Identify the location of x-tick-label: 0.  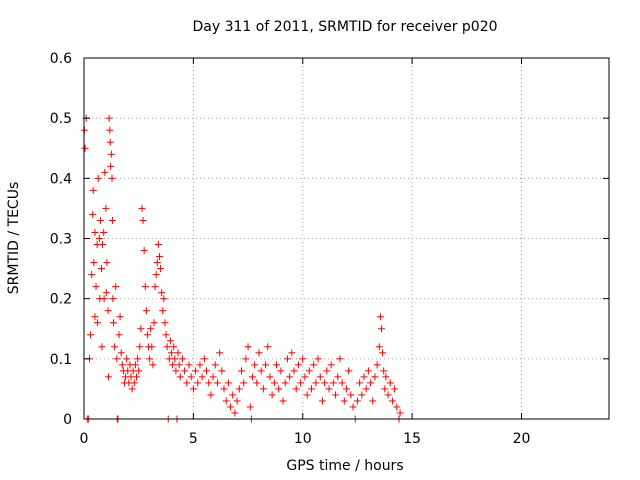
(84, 439).